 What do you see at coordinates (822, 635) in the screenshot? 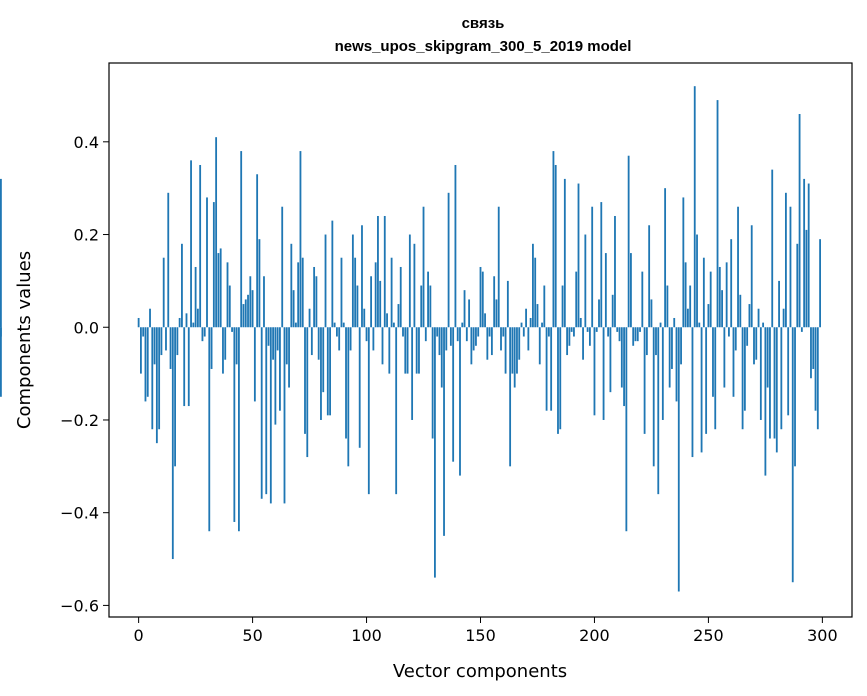
I see `x-tick-label: 300` at bounding box center [822, 635].